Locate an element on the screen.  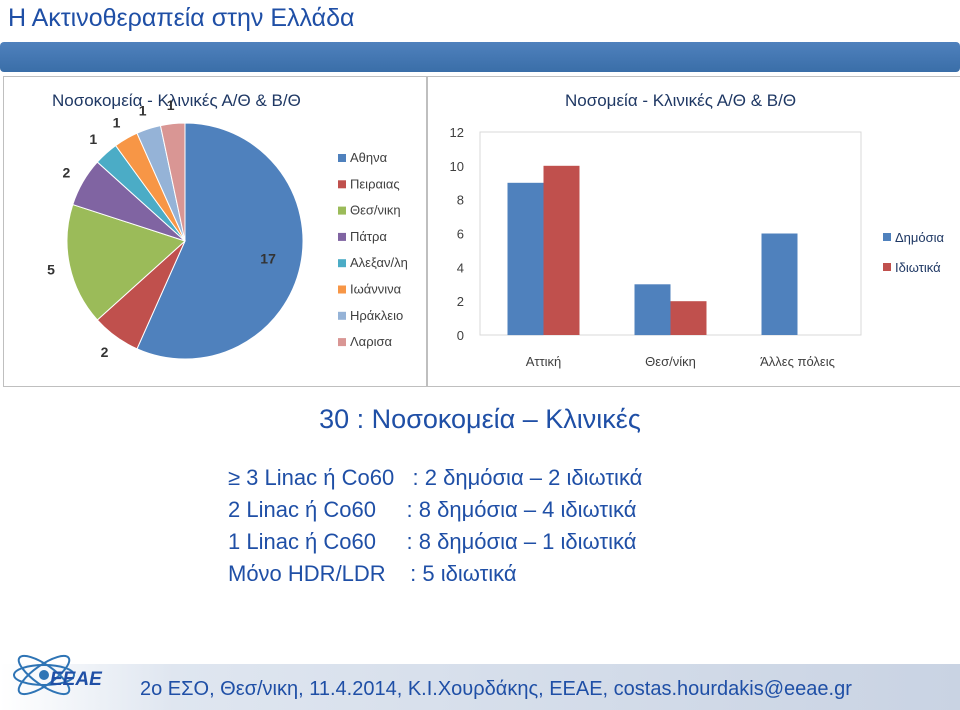
legend-label: Πάτρα is located at coordinates (368, 236).